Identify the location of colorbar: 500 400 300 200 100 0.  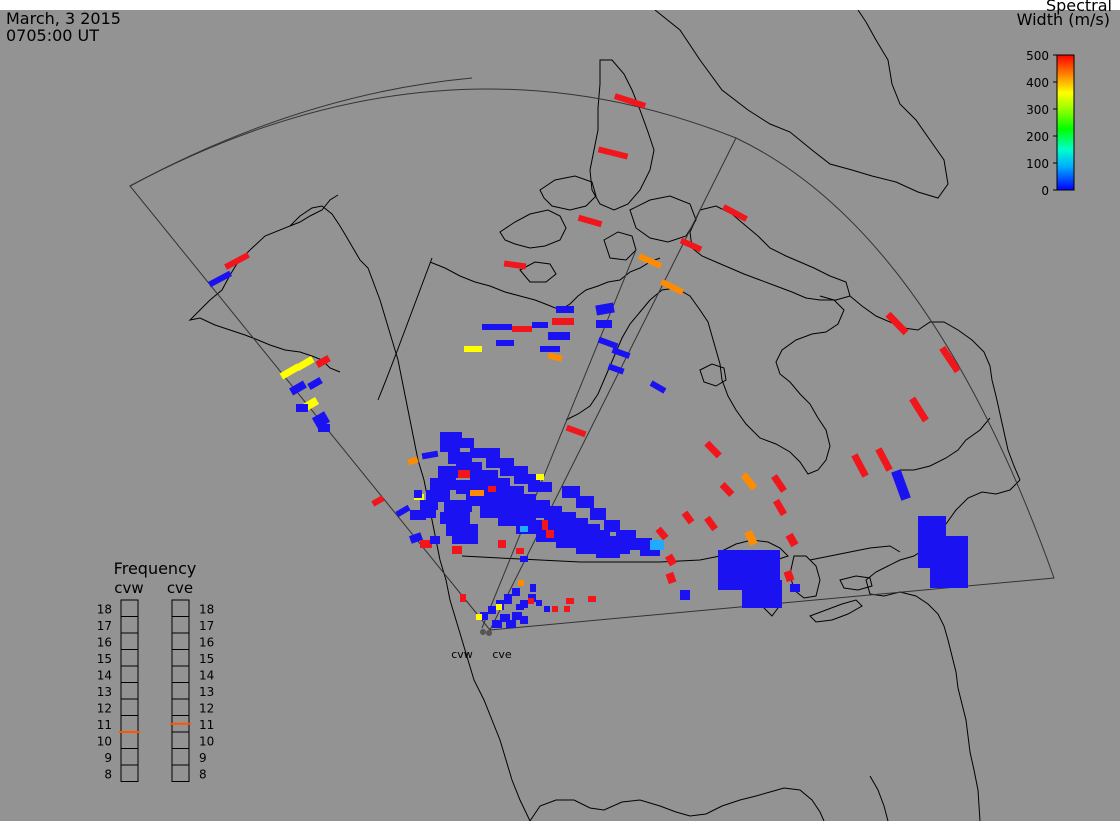
(1050, 123).